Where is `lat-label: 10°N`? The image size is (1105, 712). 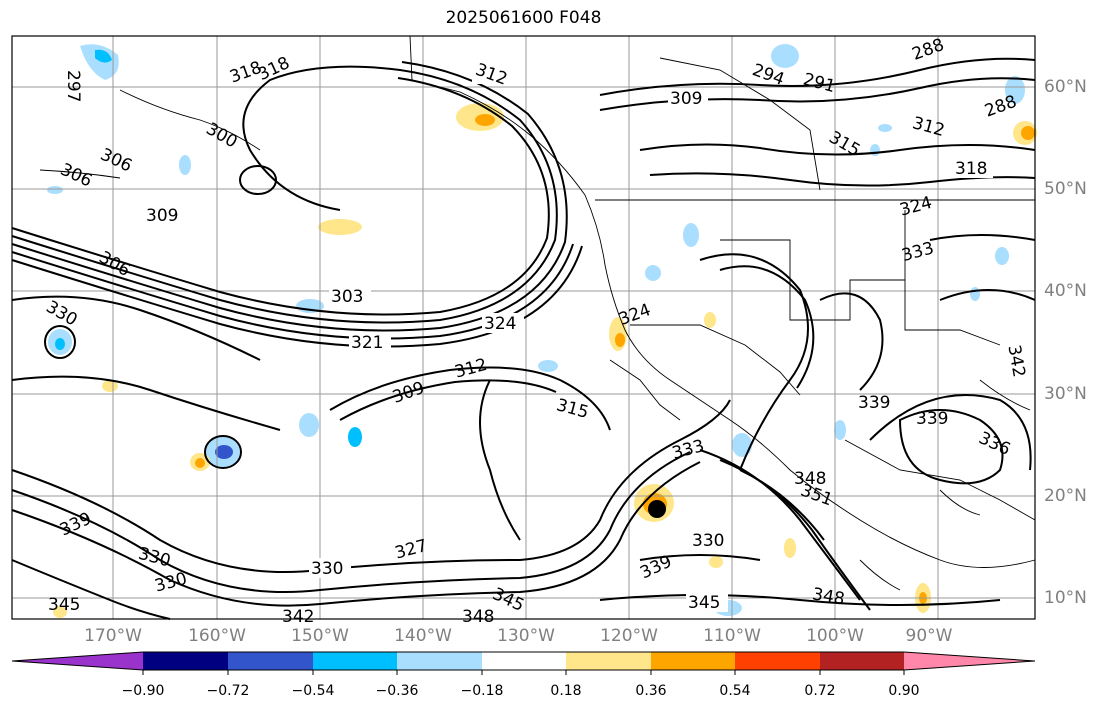 lat-label: 10°N is located at coordinates (1065, 598).